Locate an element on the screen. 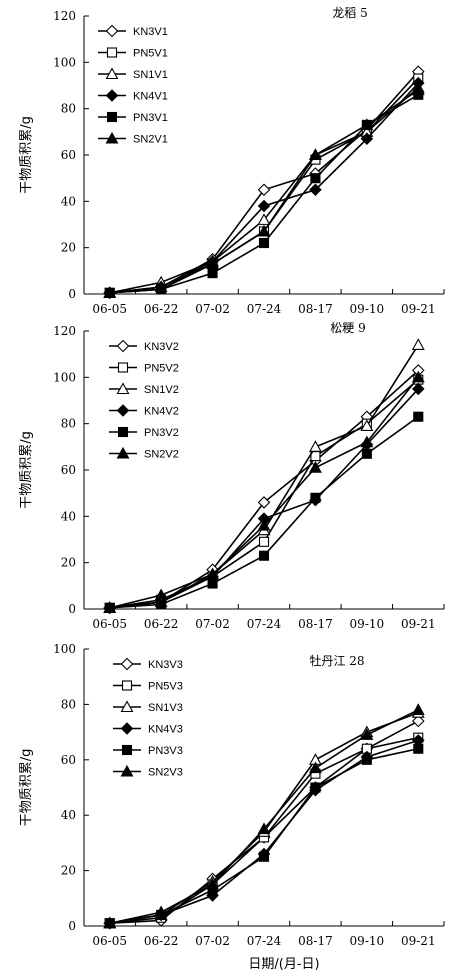  legend-label: PN3V1 is located at coordinates (150, 118).